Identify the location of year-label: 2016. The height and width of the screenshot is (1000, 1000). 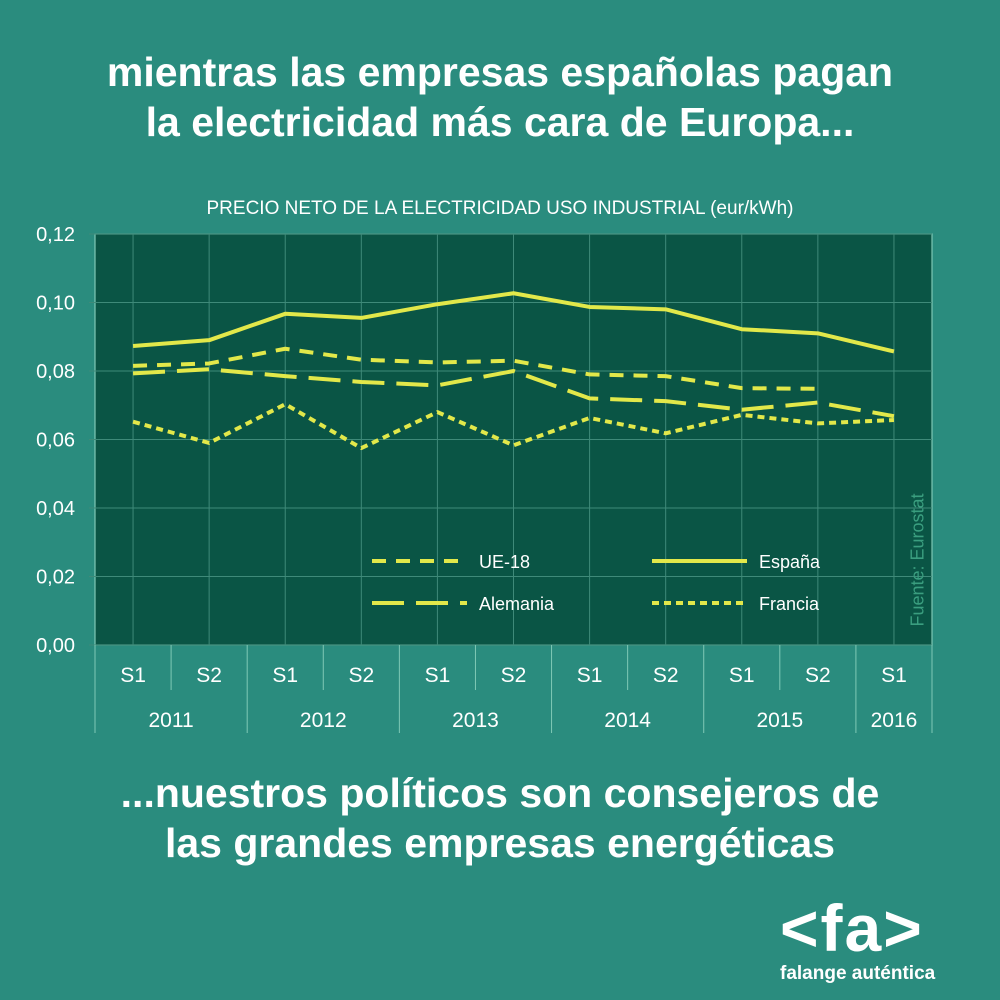
(894, 720).